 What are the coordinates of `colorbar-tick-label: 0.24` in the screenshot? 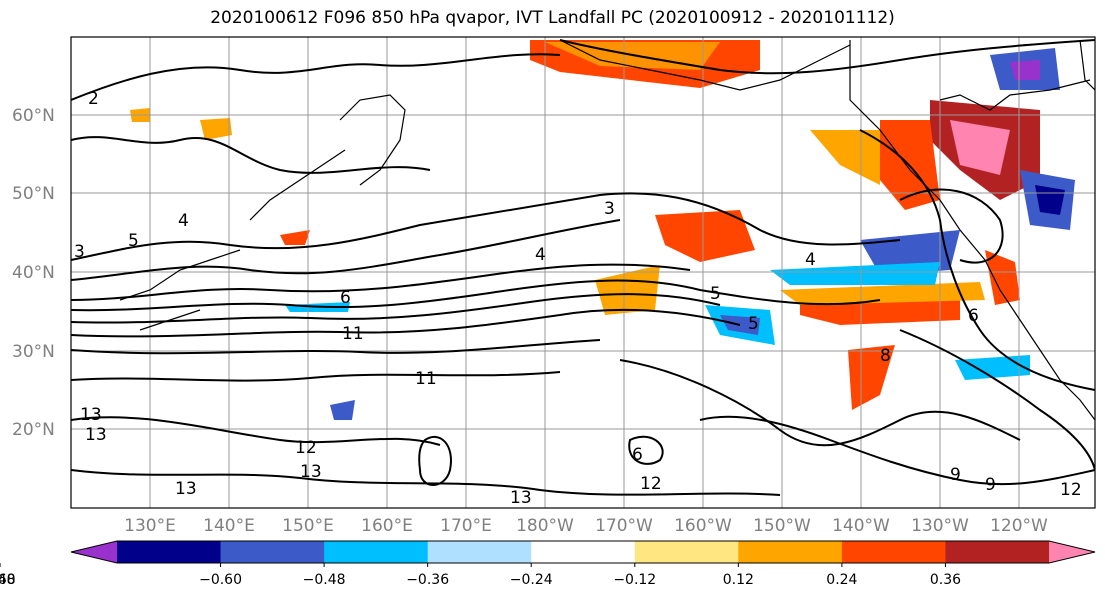 It's located at (841, 580).